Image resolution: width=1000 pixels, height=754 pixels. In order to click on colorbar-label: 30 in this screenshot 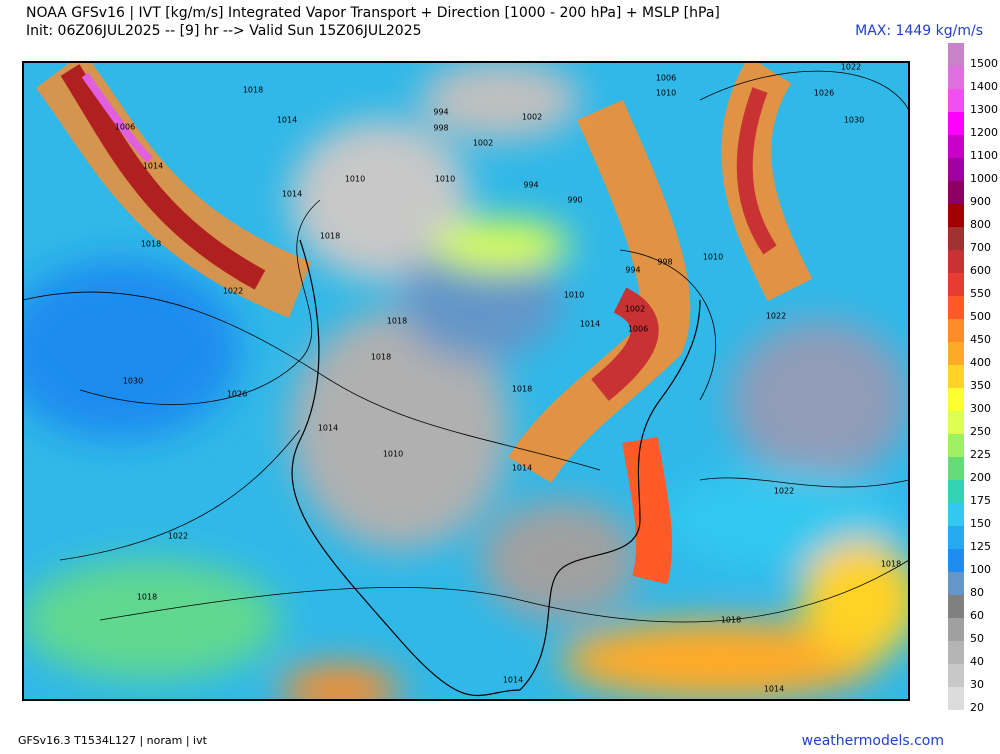, I will do `click(977, 684)`.